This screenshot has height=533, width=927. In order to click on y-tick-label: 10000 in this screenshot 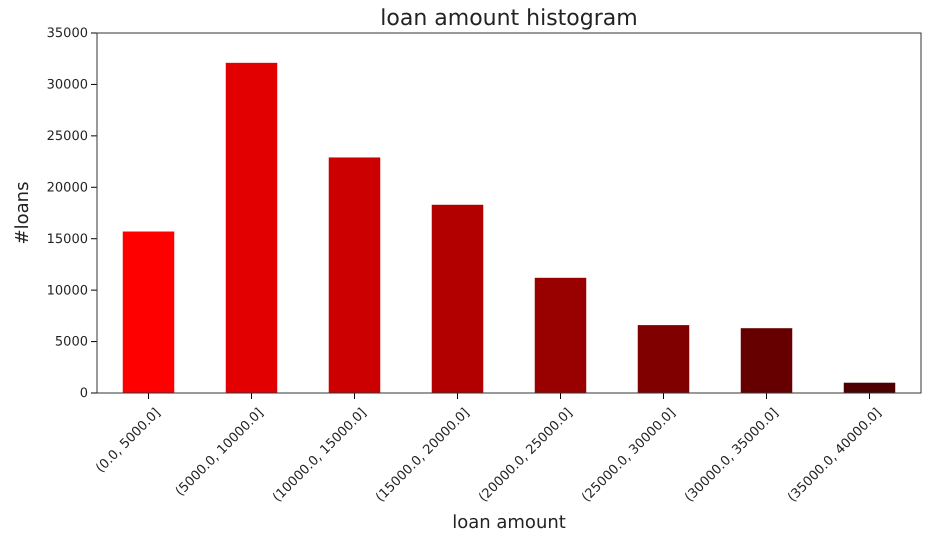, I will do `click(67, 290)`.